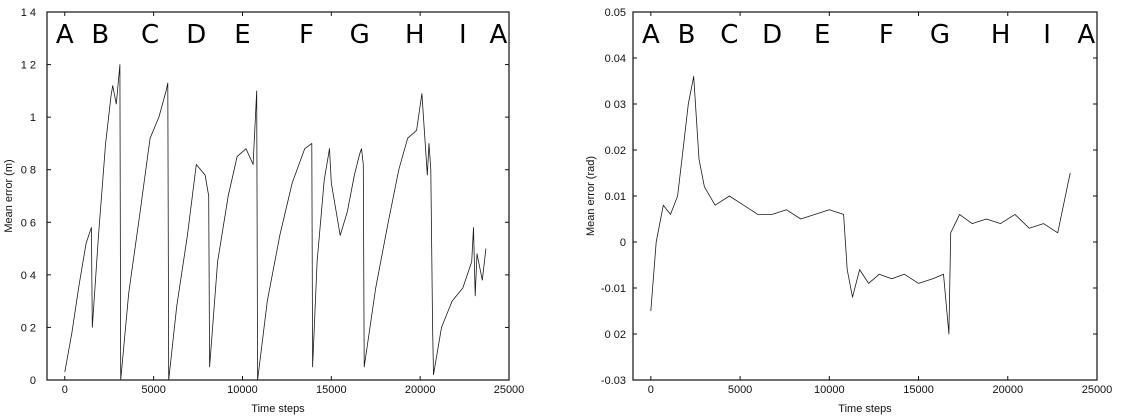  Describe the element at coordinates (615, 13) in the screenshot. I see `y-tick-label: 0.05` at that location.